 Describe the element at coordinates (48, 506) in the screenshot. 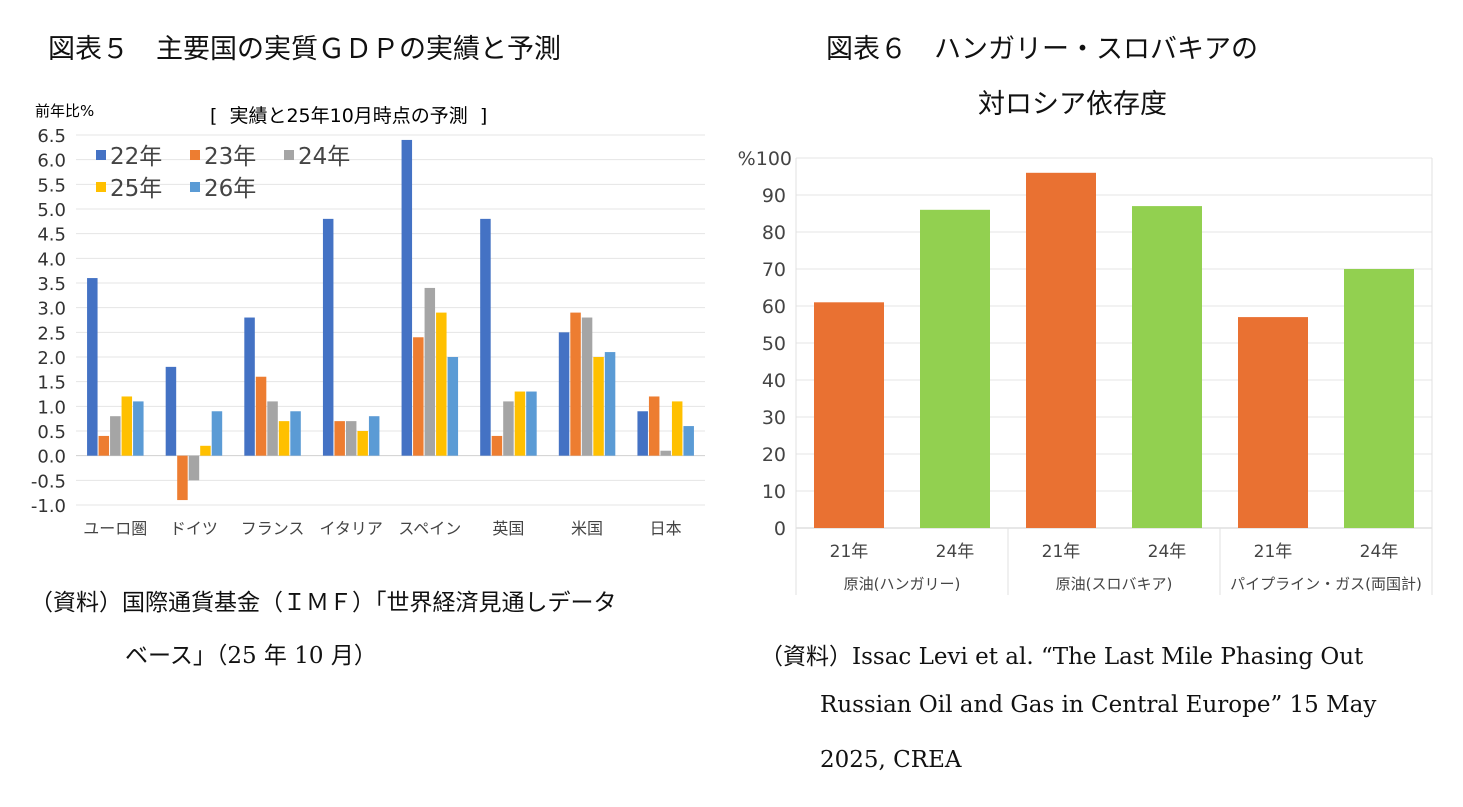

I see `y-tick-label: -1.0` at that location.